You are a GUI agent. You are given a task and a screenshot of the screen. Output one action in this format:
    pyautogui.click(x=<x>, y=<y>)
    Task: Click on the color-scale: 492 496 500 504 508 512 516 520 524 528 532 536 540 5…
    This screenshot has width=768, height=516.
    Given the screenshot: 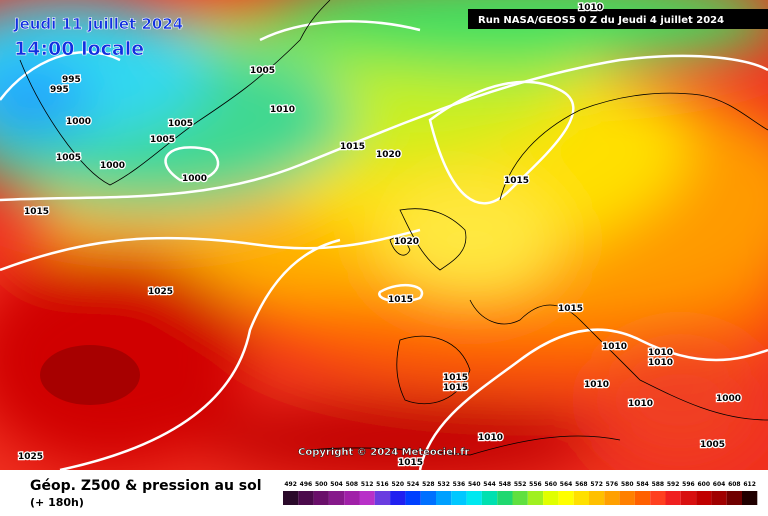 What is the action you would take?
    pyautogui.click(x=520, y=493)
    